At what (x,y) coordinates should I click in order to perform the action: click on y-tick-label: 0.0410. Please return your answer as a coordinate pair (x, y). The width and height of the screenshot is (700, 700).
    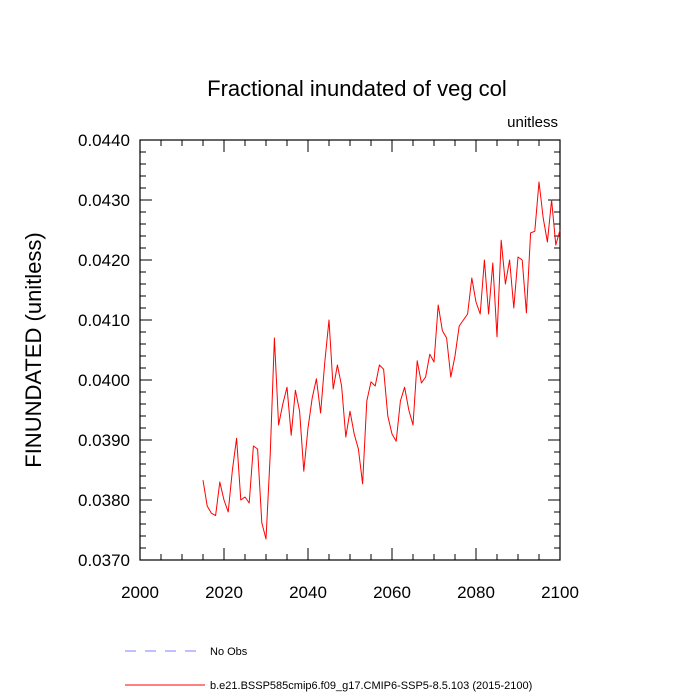
    Looking at the image, I should click on (104, 320).